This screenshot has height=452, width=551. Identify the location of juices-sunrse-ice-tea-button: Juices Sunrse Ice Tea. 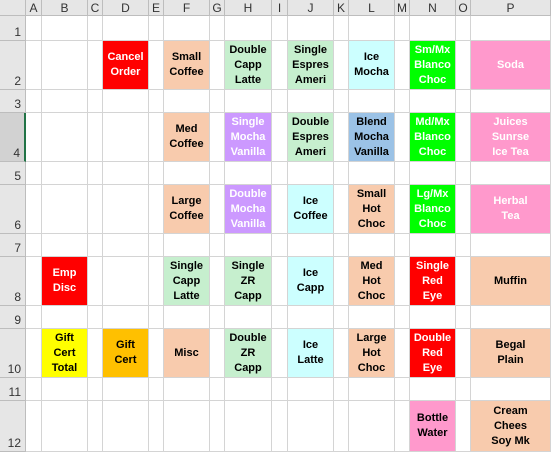
(510, 137).